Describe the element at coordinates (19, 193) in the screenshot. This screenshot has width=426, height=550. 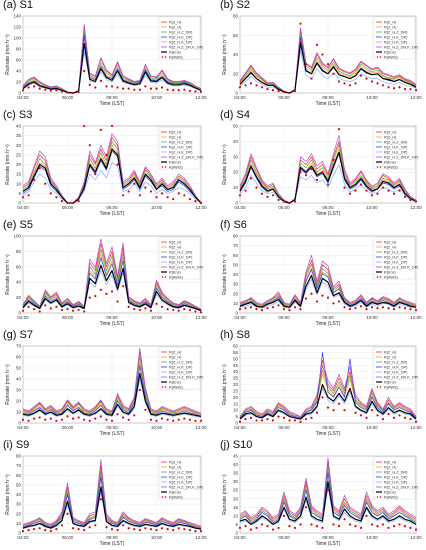
I see `y-tick-label: 5` at that location.